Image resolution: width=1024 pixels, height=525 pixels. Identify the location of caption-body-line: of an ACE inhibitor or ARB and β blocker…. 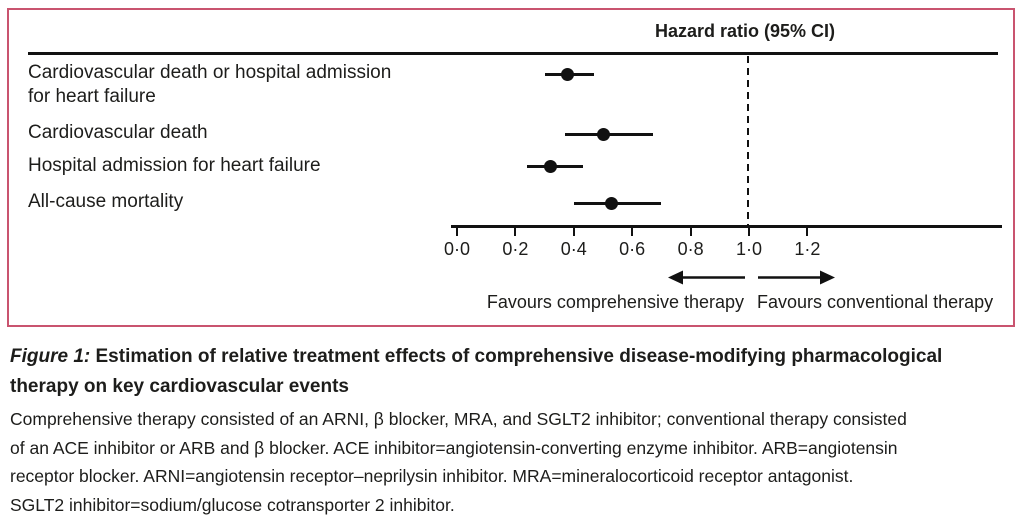
(454, 447).